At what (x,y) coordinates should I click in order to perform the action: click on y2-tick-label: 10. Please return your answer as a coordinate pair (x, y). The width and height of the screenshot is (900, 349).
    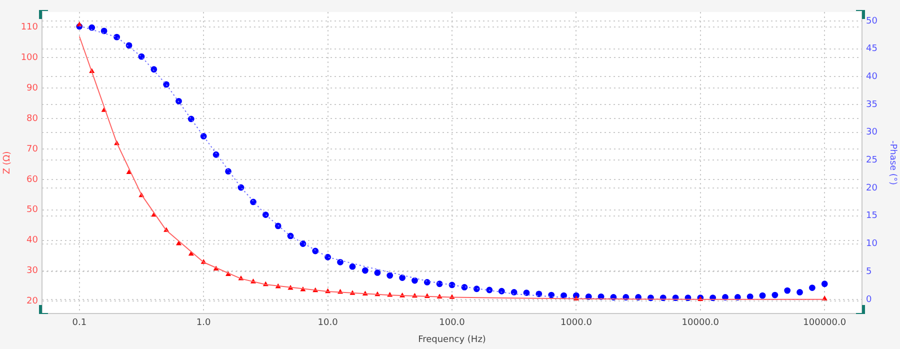
    Looking at the image, I should click on (872, 244).